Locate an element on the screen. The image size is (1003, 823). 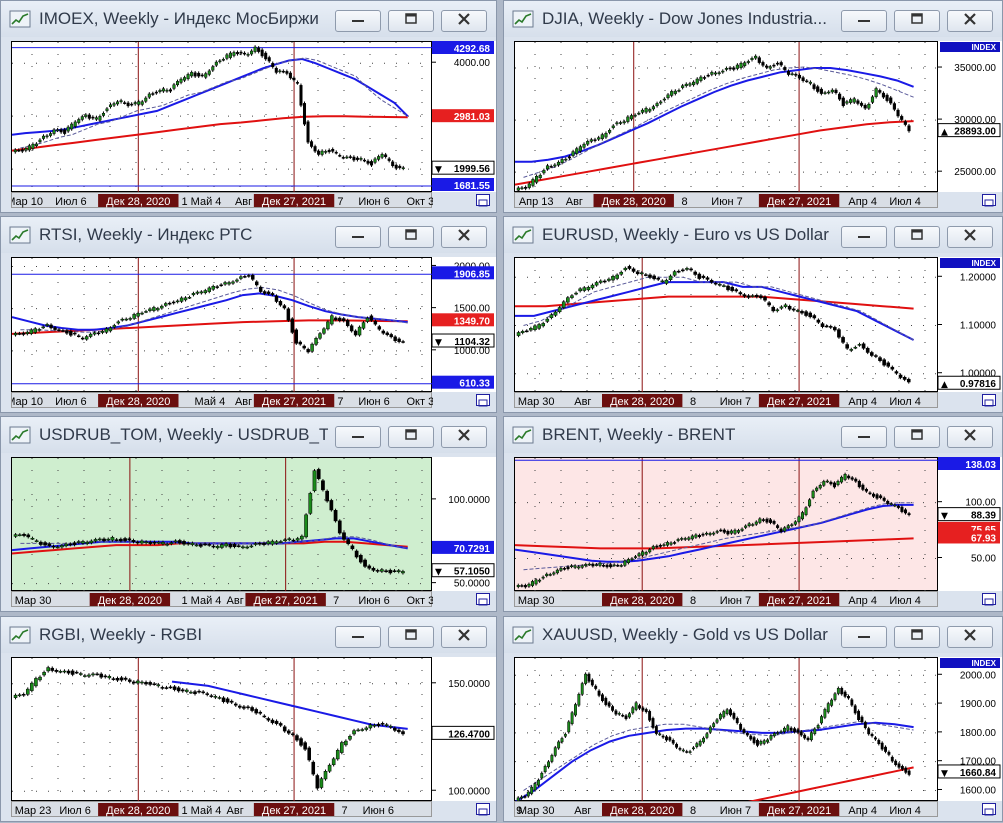
price-axis: 35000.00 30000.00 25000.00 INDEX ▲ 28893.00 is located at coordinates (969, 116).